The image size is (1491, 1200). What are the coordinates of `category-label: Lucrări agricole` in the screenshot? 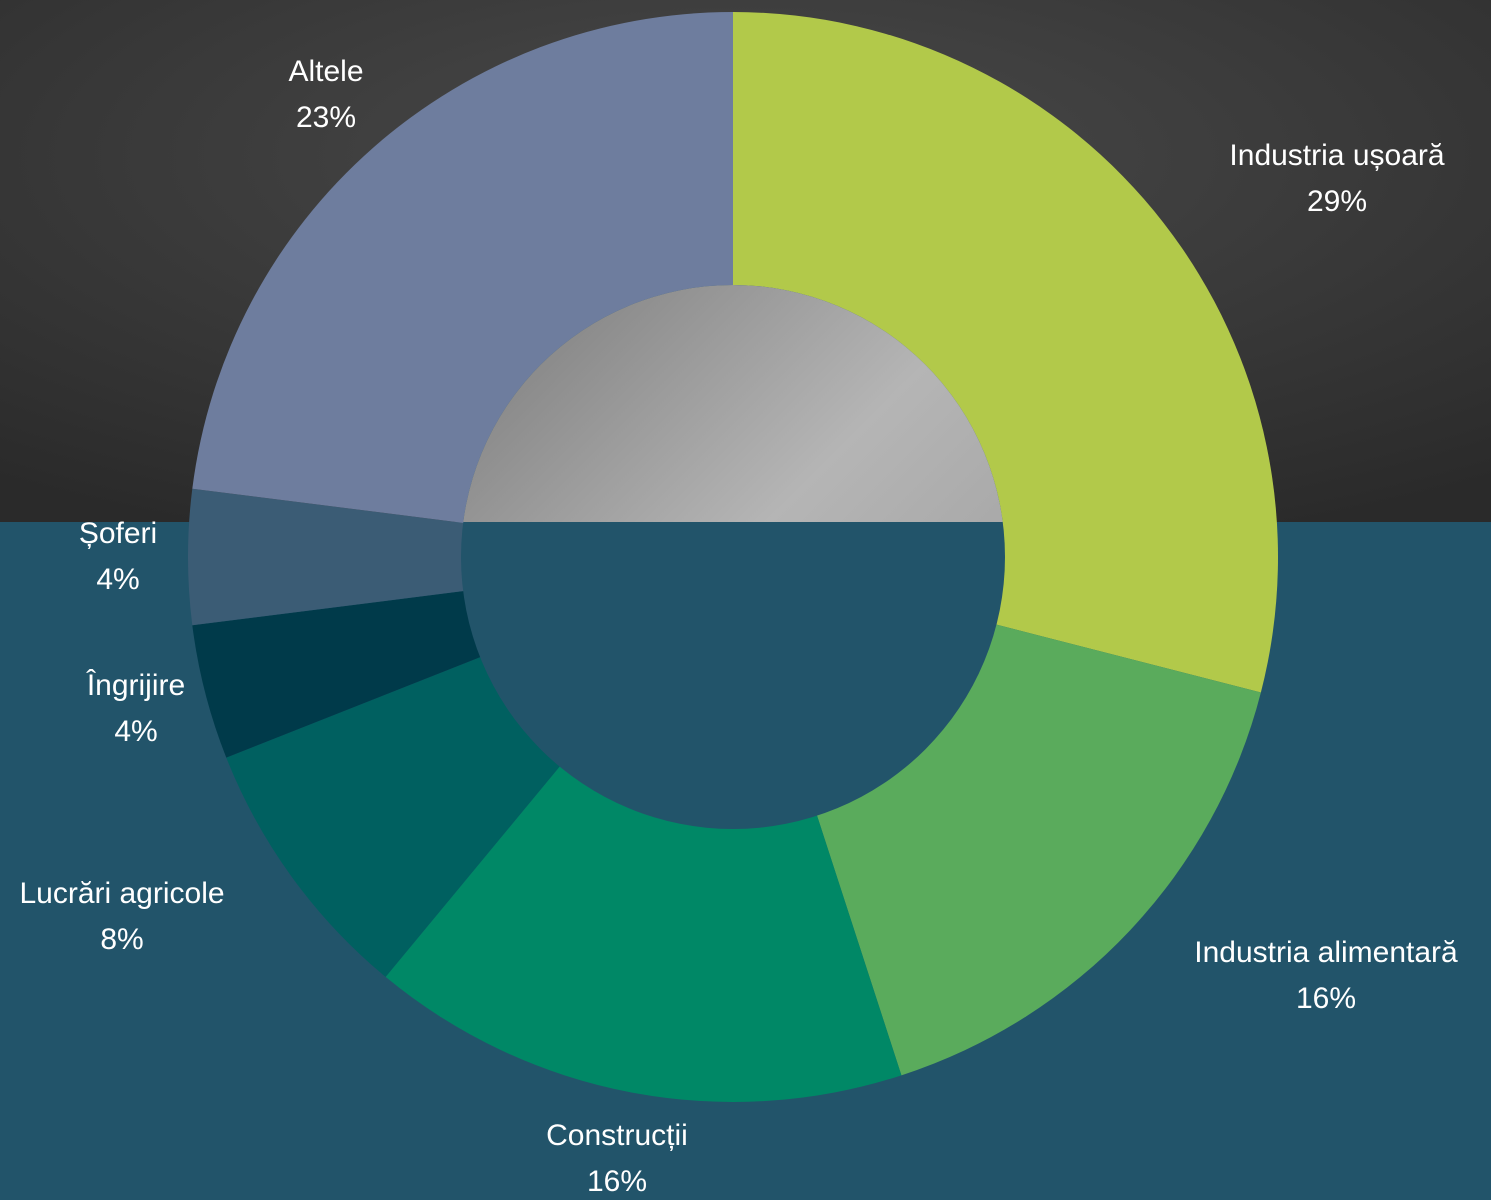 It's located at (121, 893).